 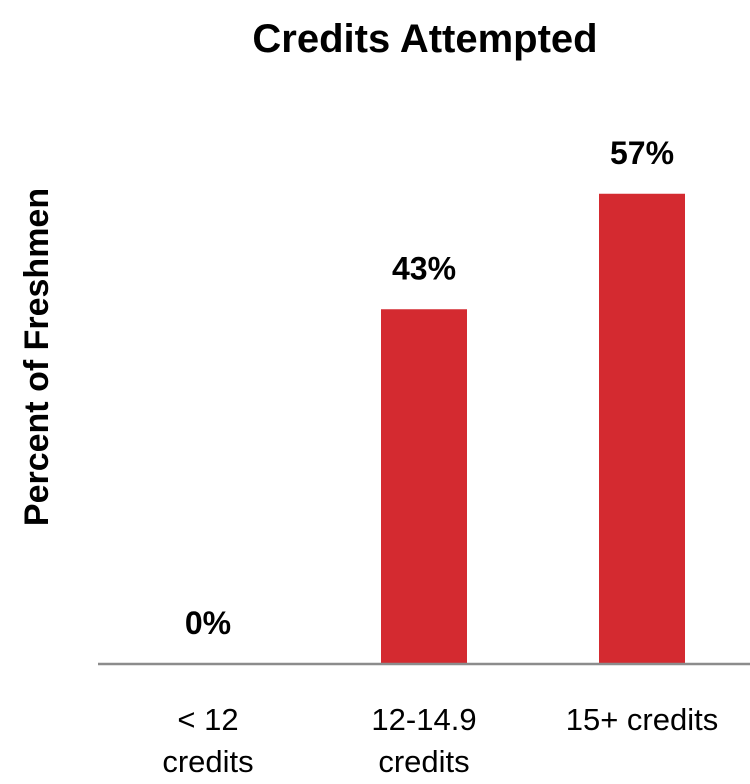 What do you see at coordinates (424, 39) in the screenshot?
I see `chart-title: Credits Attempted` at bounding box center [424, 39].